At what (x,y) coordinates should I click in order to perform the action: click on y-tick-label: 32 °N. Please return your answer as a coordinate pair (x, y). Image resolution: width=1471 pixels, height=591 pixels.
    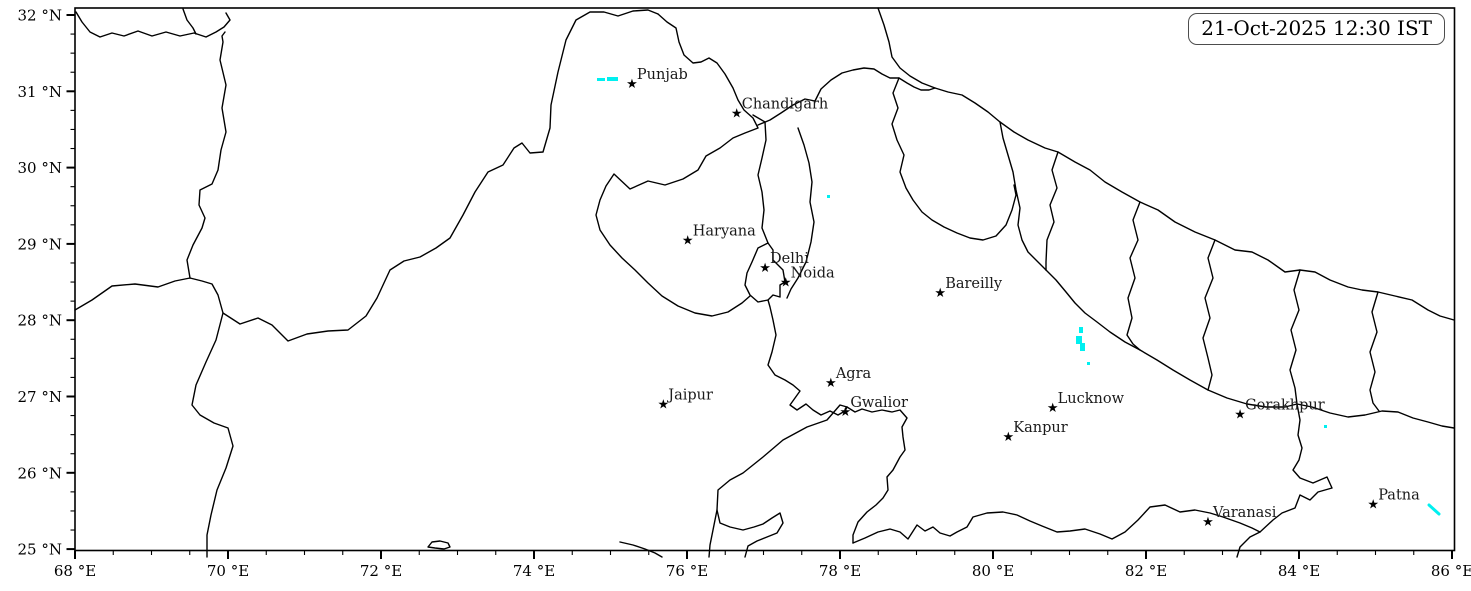
    Looking at the image, I should click on (40, 16).